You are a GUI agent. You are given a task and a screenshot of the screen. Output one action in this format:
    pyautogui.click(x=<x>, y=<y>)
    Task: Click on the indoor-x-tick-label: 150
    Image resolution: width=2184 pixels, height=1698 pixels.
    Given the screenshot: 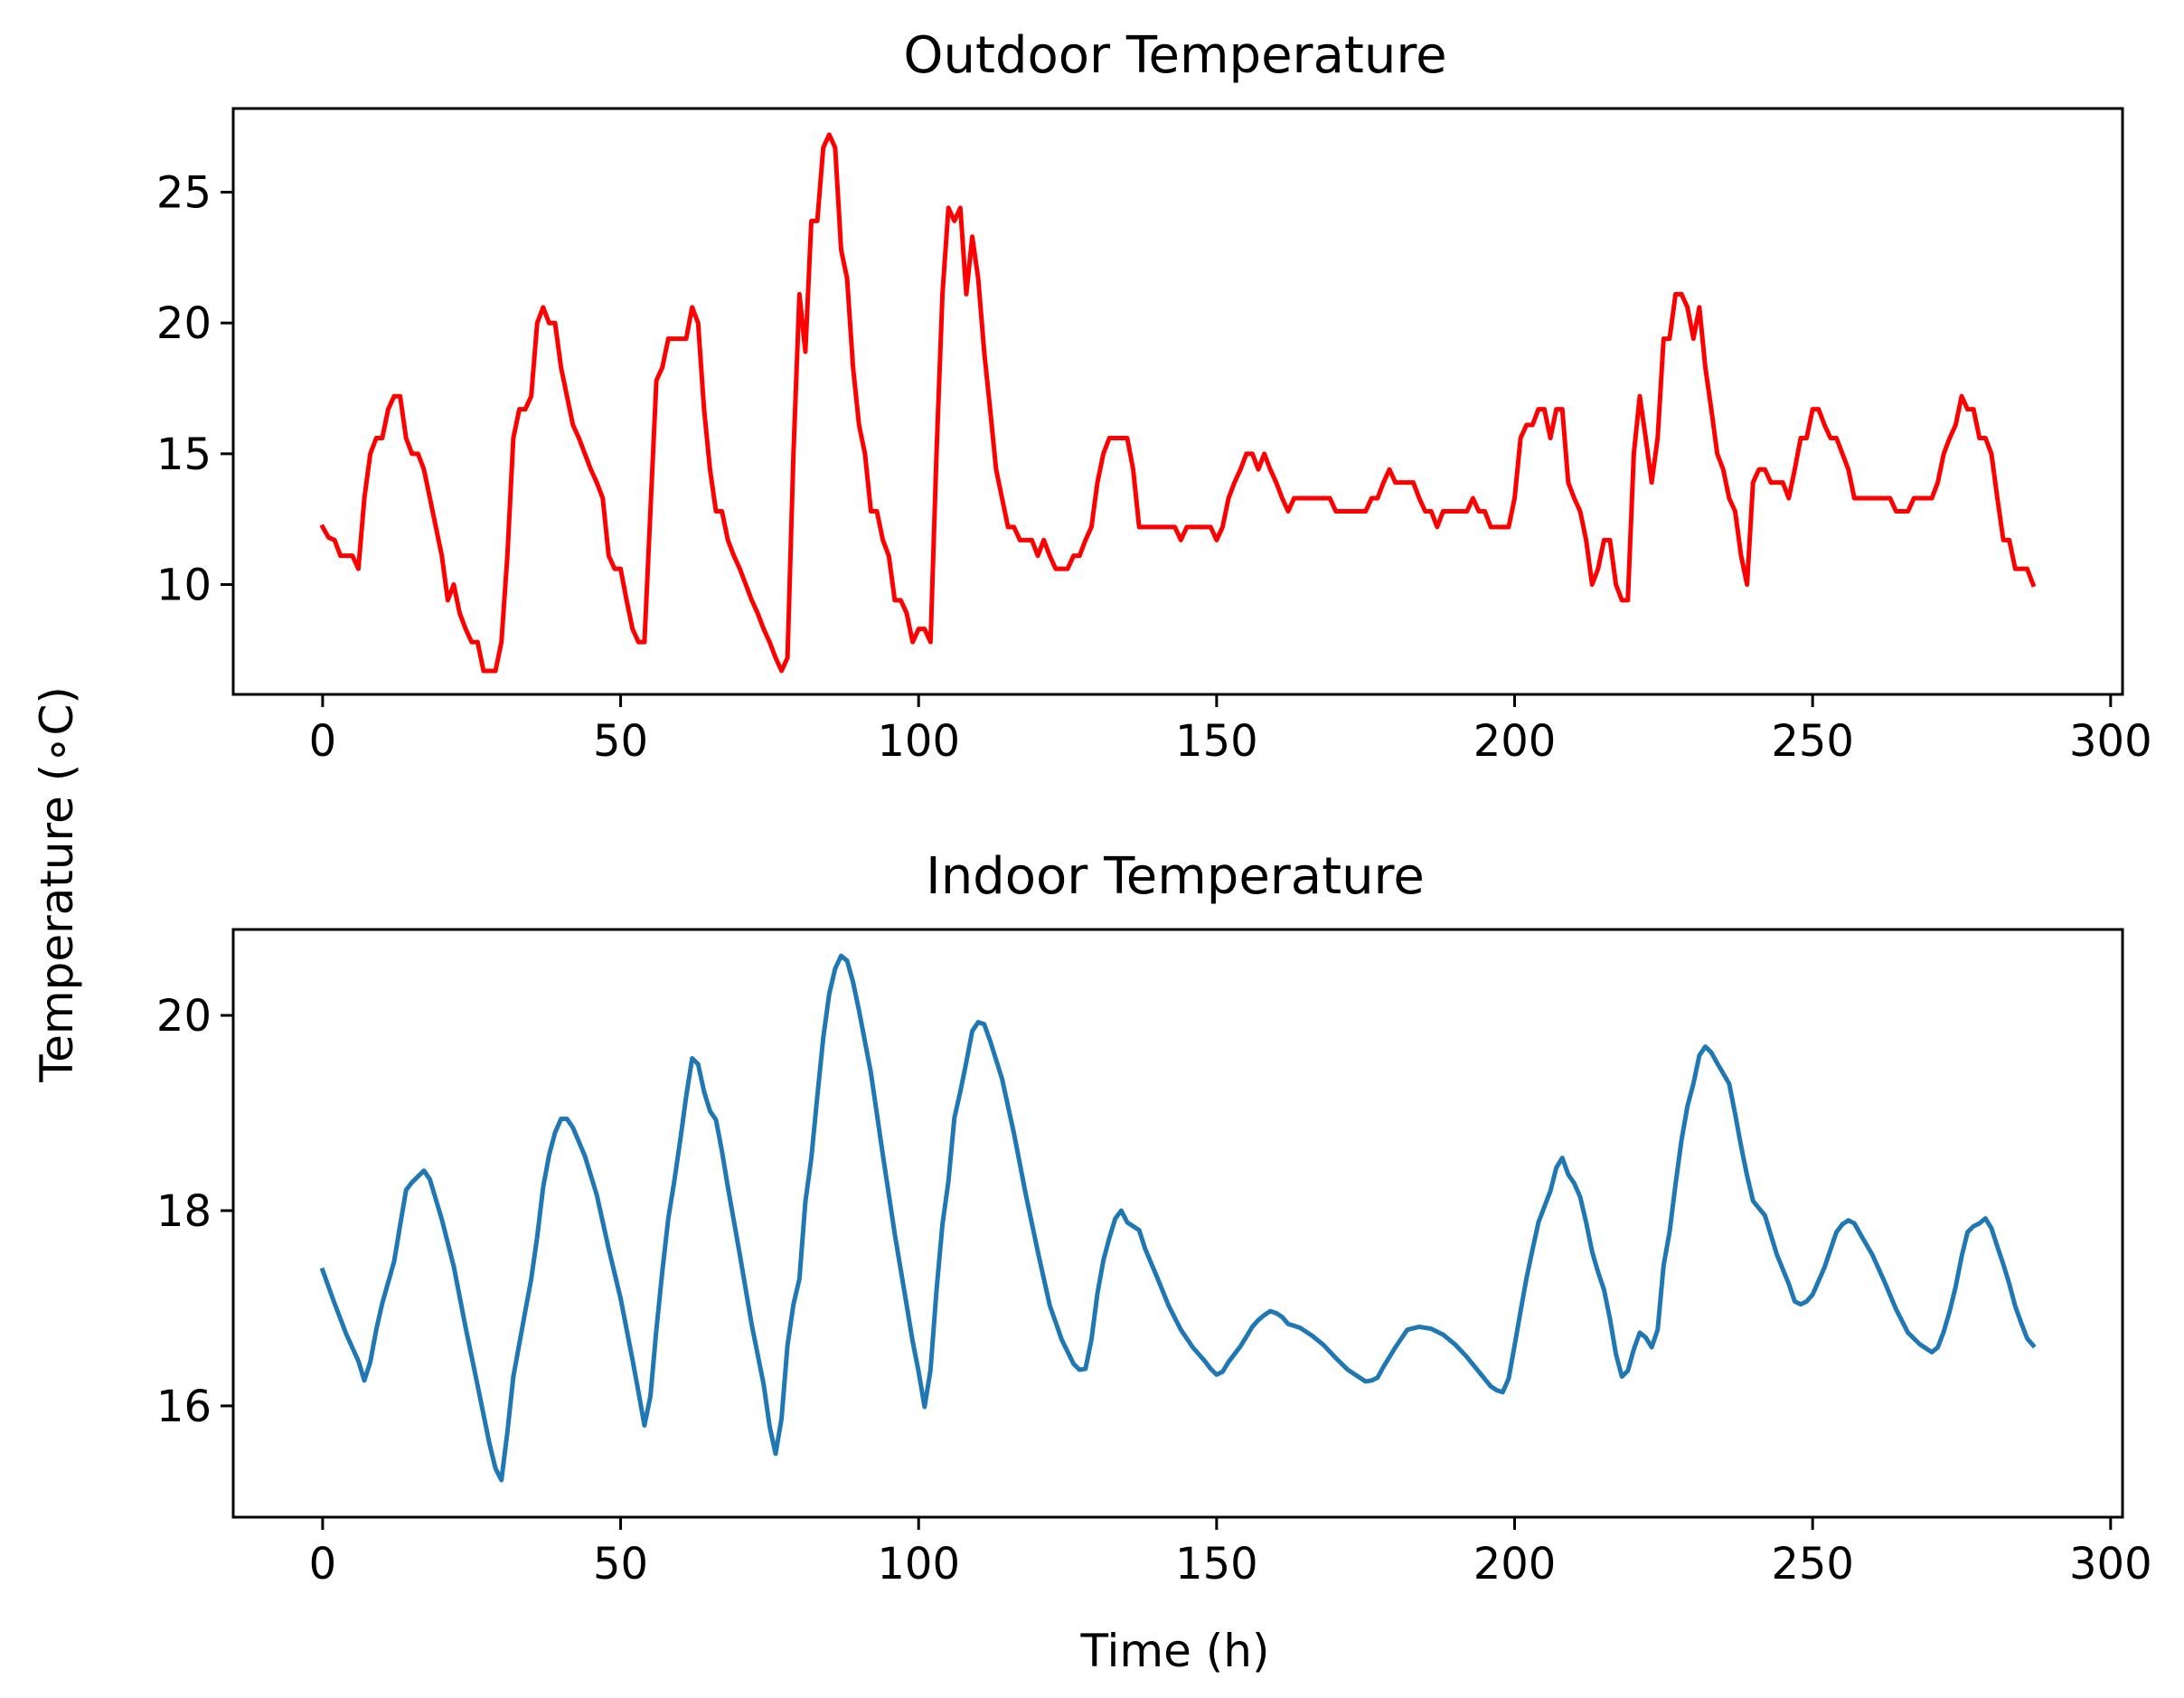 What is the action you would take?
    pyautogui.click(x=1216, y=1564)
    